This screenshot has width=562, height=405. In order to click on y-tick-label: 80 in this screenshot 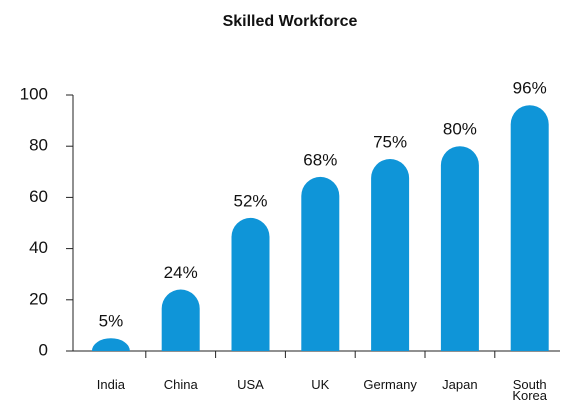, I will do `click(38, 145)`.